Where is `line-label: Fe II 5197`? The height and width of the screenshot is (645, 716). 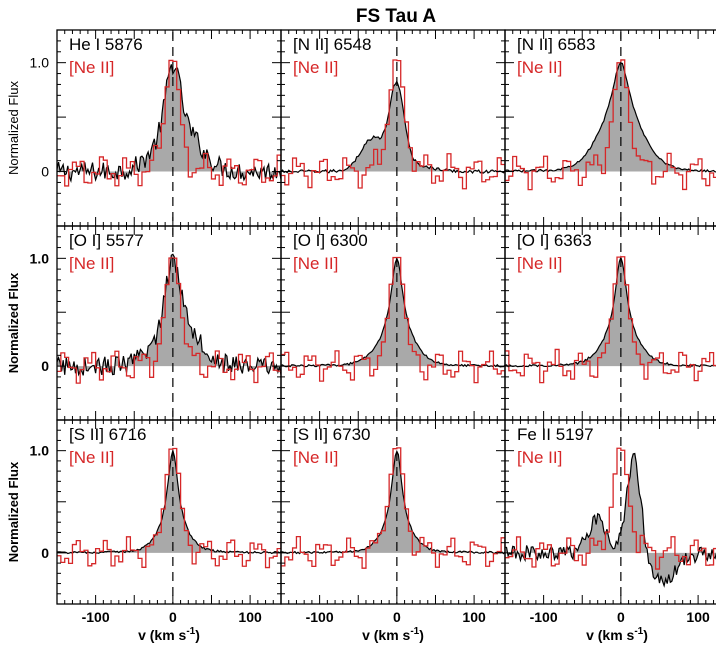
line-label: Fe II 5197 is located at coordinates (555, 434).